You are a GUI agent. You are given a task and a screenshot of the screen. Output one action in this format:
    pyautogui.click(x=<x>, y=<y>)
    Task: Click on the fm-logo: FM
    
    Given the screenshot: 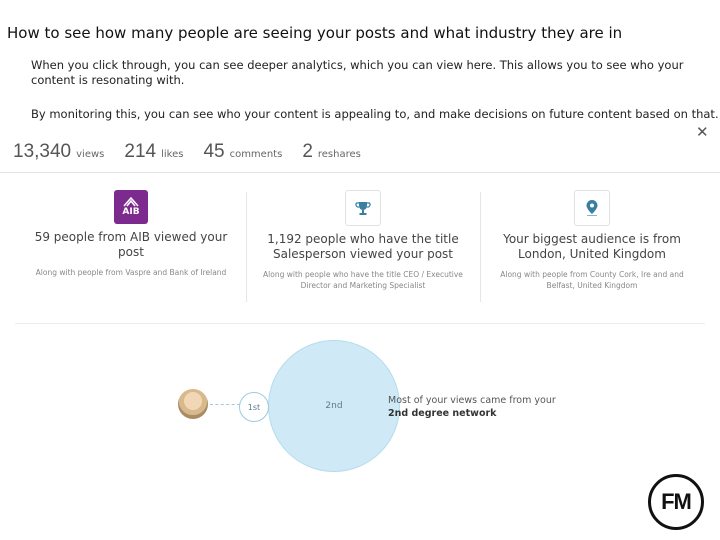 What is the action you would take?
    pyautogui.click(x=676, y=502)
    